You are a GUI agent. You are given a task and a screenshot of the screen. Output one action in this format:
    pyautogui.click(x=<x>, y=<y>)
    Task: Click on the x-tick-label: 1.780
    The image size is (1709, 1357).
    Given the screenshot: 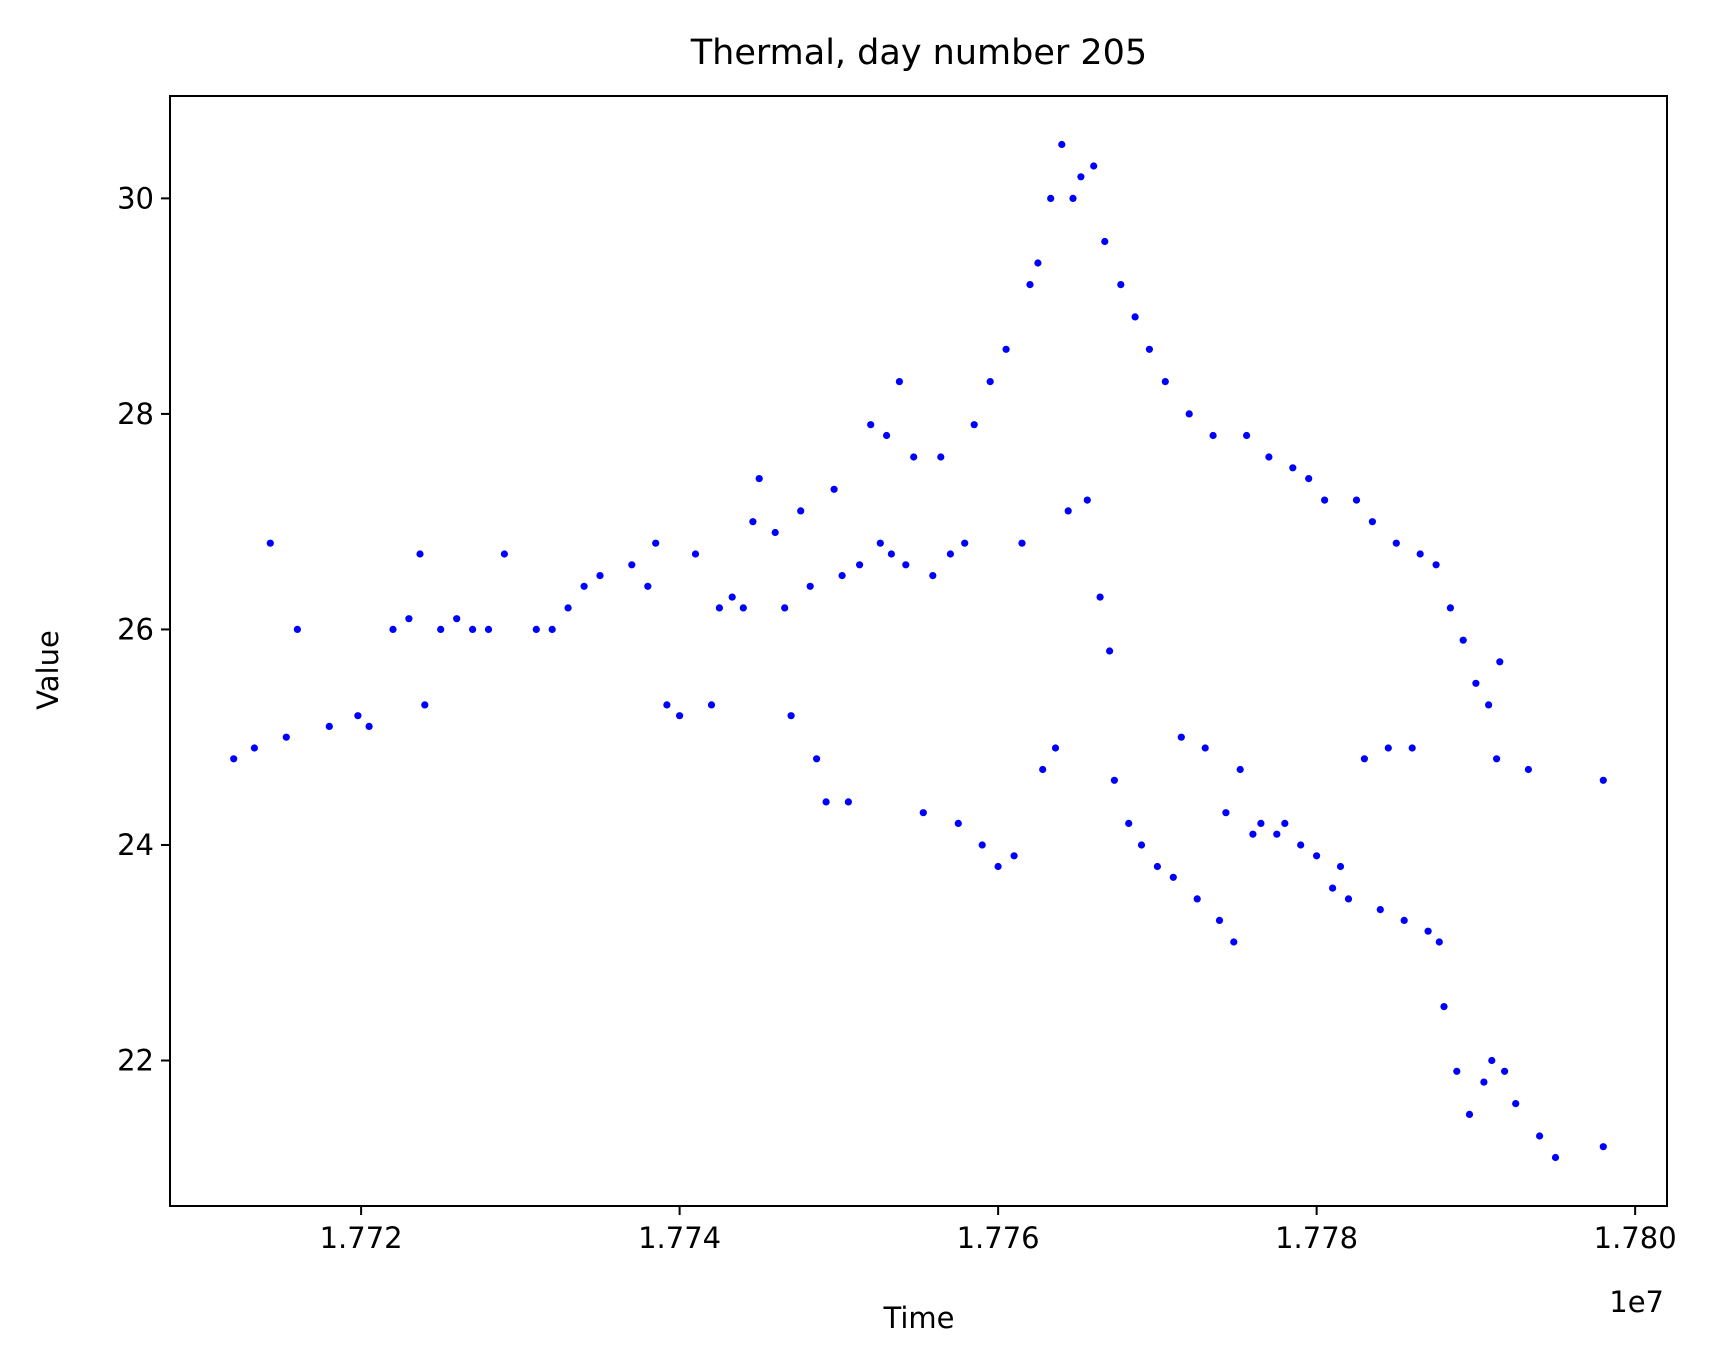 What is the action you would take?
    pyautogui.click(x=1635, y=1238)
    